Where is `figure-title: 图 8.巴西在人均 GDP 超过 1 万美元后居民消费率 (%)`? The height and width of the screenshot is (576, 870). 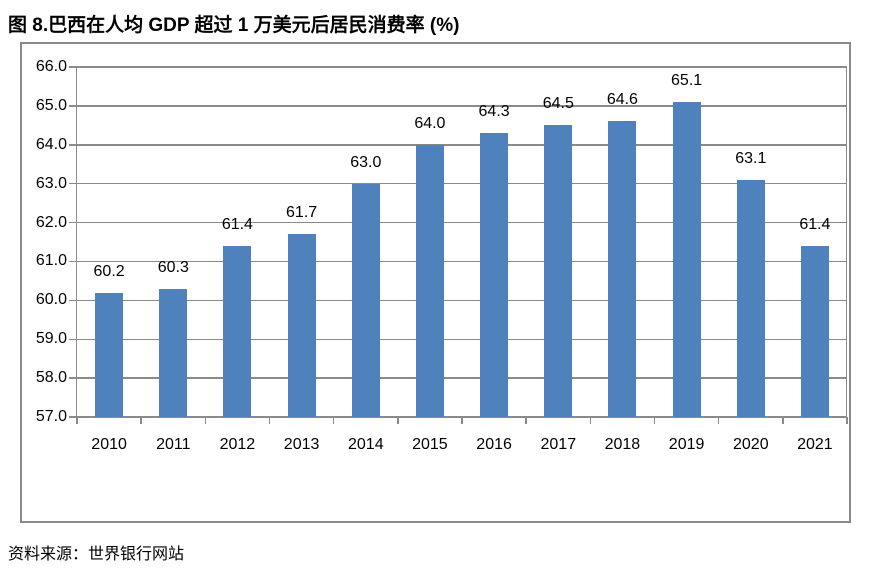 figure-title: 图 8.巴西在人均 GDP 超过 1 万美元后居民消费率 (%) is located at coordinates (234, 25).